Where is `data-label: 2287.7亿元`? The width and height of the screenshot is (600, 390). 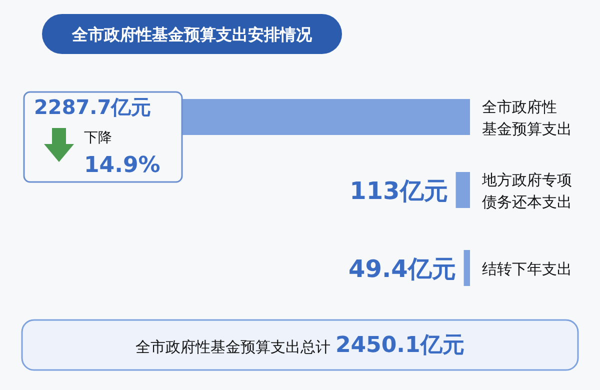 data-label: 2287.7亿元 is located at coordinates (93, 107).